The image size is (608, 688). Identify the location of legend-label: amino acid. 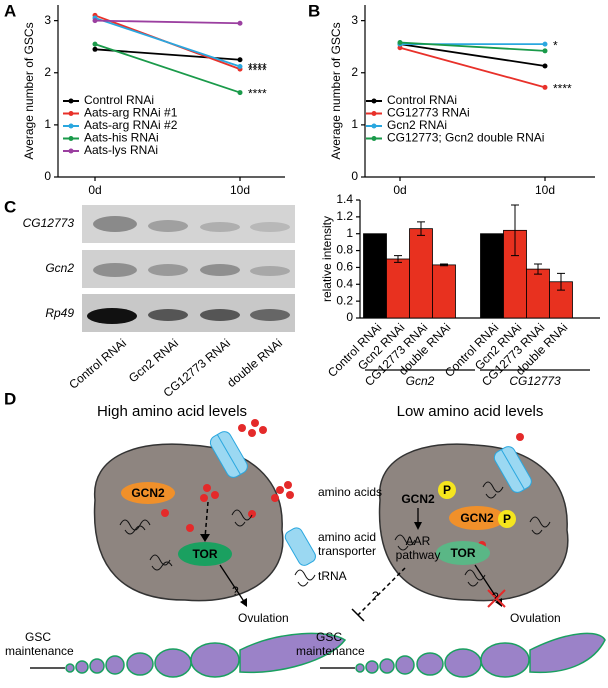
(347, 537).